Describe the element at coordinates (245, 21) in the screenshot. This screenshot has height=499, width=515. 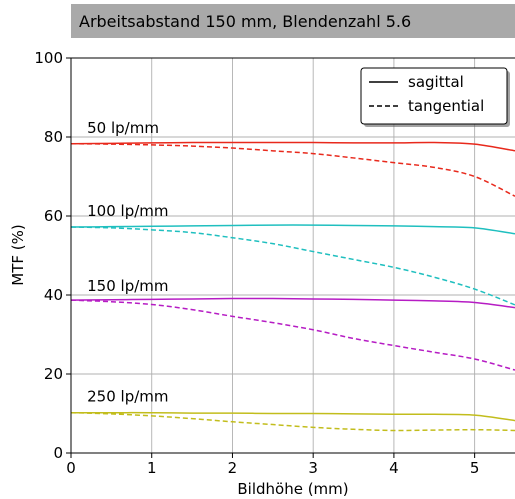
I see `chart-title: Arbeitsabstand 150 mm, Blendenzahl 5.6` at that location.